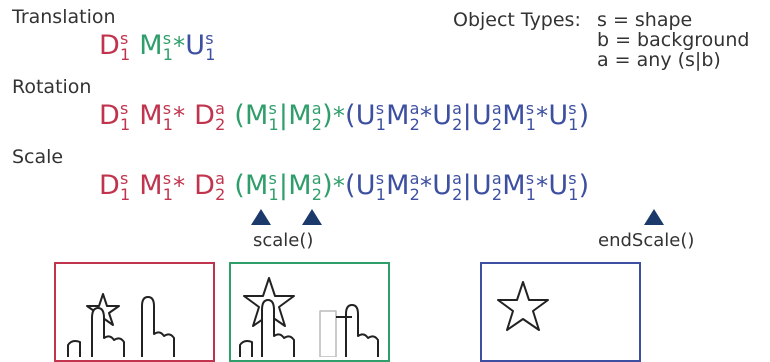  I want to click on heading-translation: Translation, so click(64, 17).